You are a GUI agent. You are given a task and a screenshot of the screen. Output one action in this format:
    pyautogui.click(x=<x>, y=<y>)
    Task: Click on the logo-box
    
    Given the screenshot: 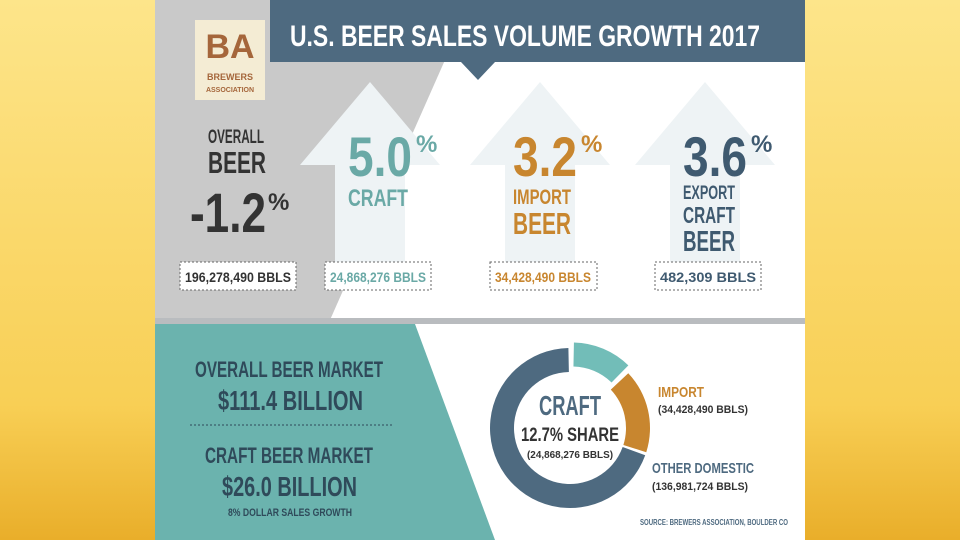 What is the action you would take?
    pyautogui.click(x=230, y=60)
    